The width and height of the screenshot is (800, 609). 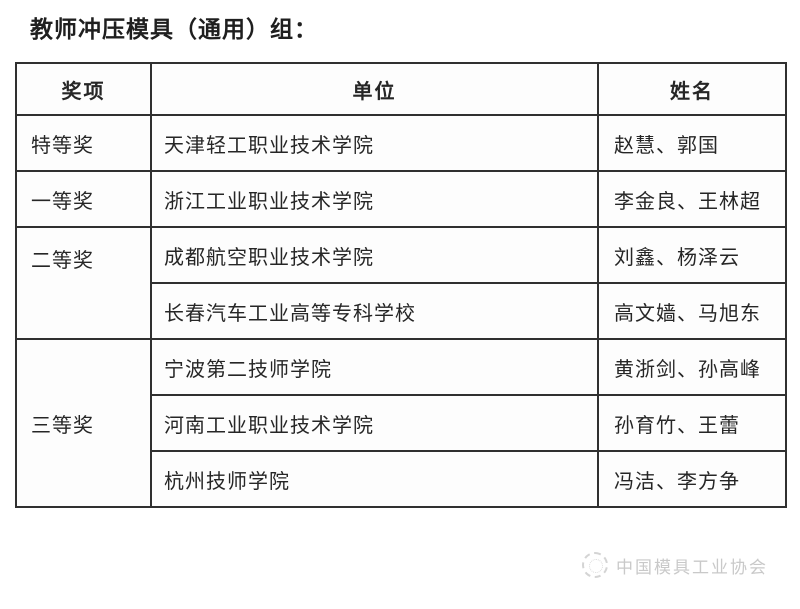 What do you see at coordinates (692, 423) in the screenshot?
I see `names-cell: 孙育竹、王蕾` at bounding box center [692, 423].